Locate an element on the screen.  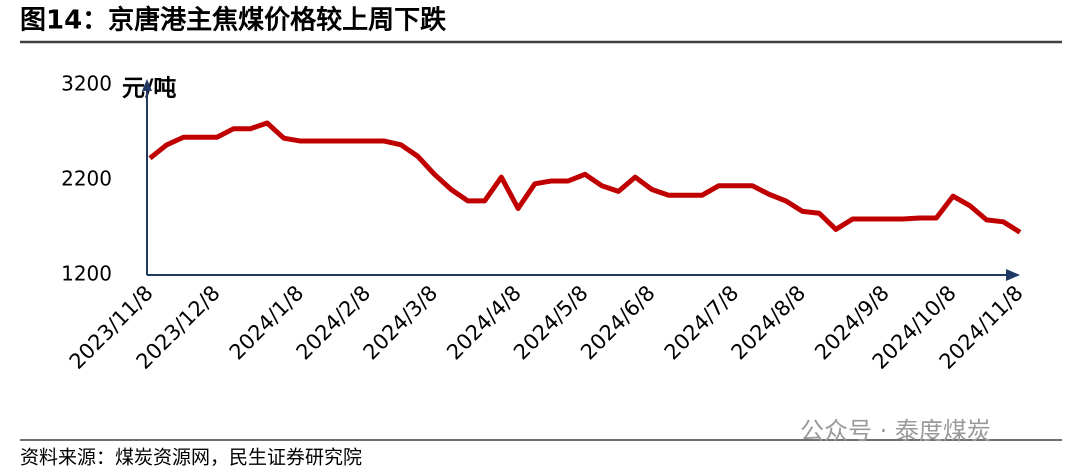
x-tick-label: 2024/8/8 is located at coordinates (769, 323).